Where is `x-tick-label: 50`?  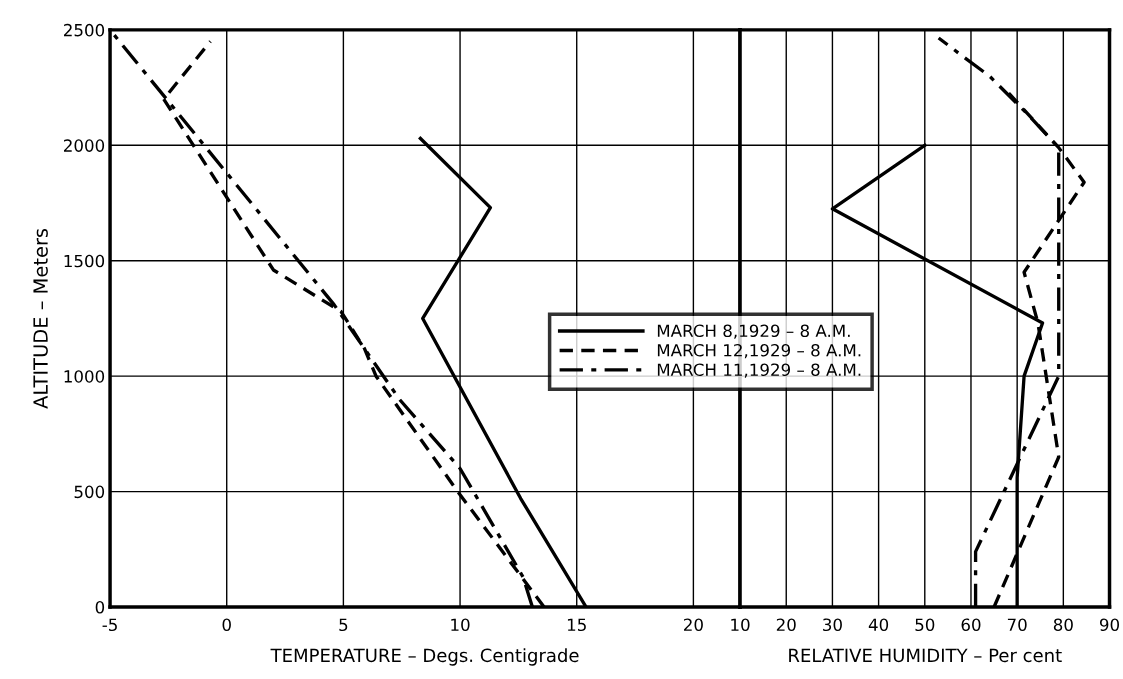
x-tick-label: 50 is located at coordinates (925, 625).